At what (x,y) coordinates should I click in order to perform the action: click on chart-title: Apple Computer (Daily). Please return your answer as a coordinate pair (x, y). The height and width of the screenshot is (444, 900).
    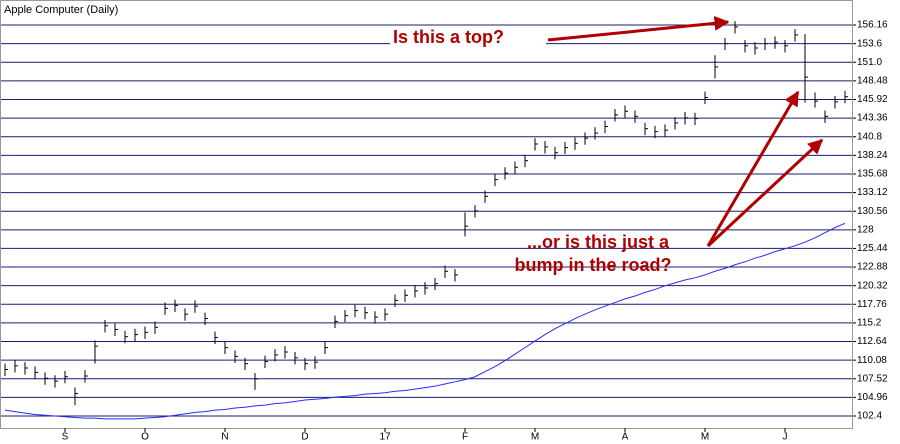
    Looking at the image, I should click on (61, 10).